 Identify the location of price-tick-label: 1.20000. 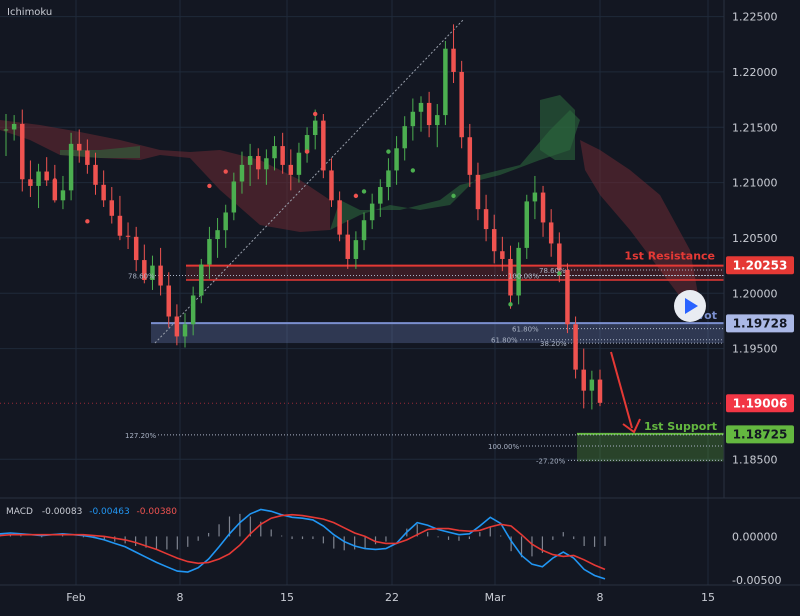
(755, 293).